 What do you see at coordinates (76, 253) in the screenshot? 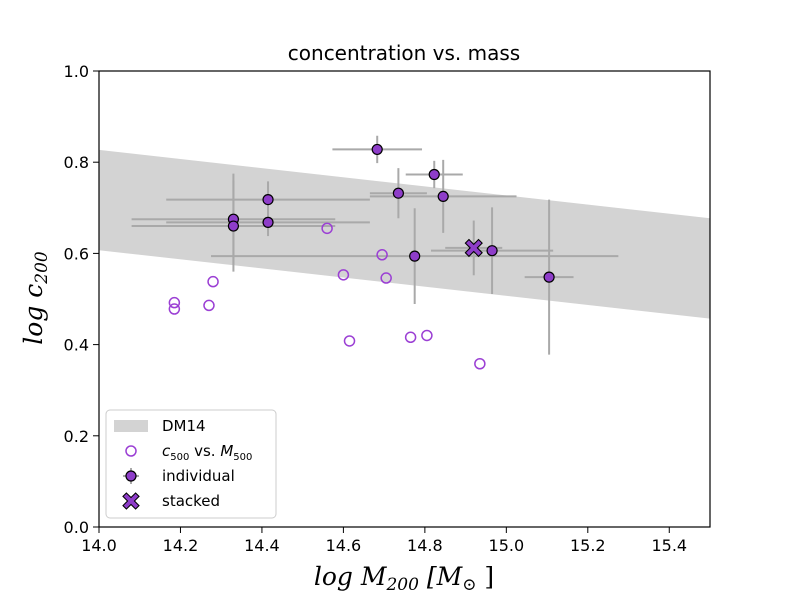
I see `y-tick-label: 0.6` at bounding box center [76, 253].